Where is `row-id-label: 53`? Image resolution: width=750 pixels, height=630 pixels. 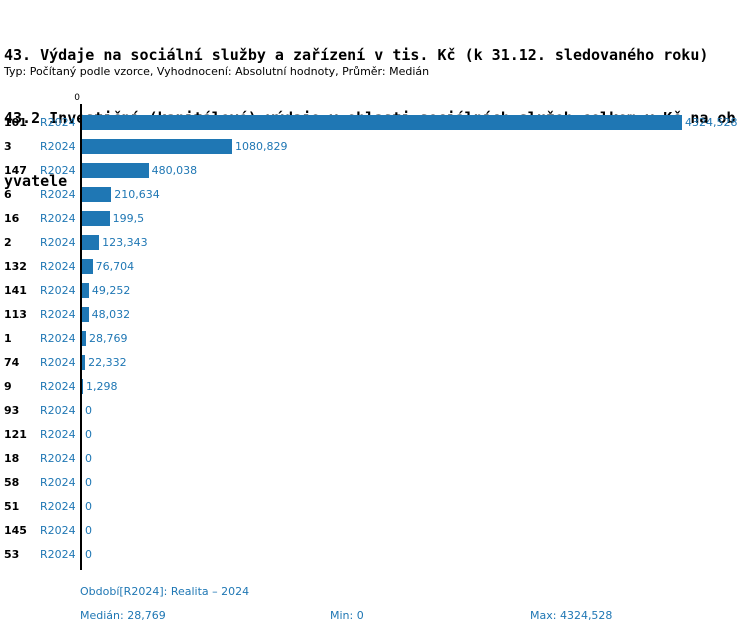
row-id-label: 53 is located at coordinates (12, 554).